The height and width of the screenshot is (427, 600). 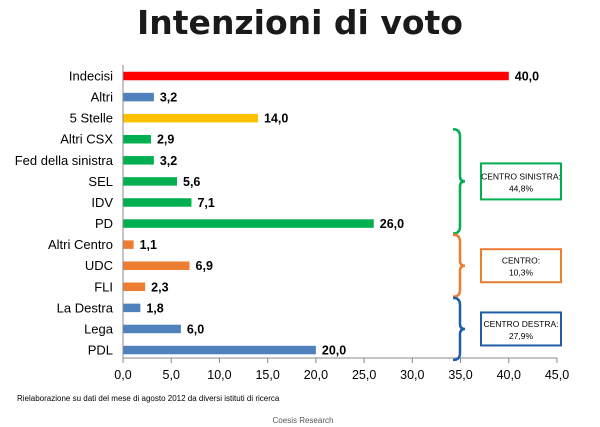 What do you see at coordinates (104, 223) in the screenshot?
I see `category-label-pd: PD` at bounding box center [104, 223].